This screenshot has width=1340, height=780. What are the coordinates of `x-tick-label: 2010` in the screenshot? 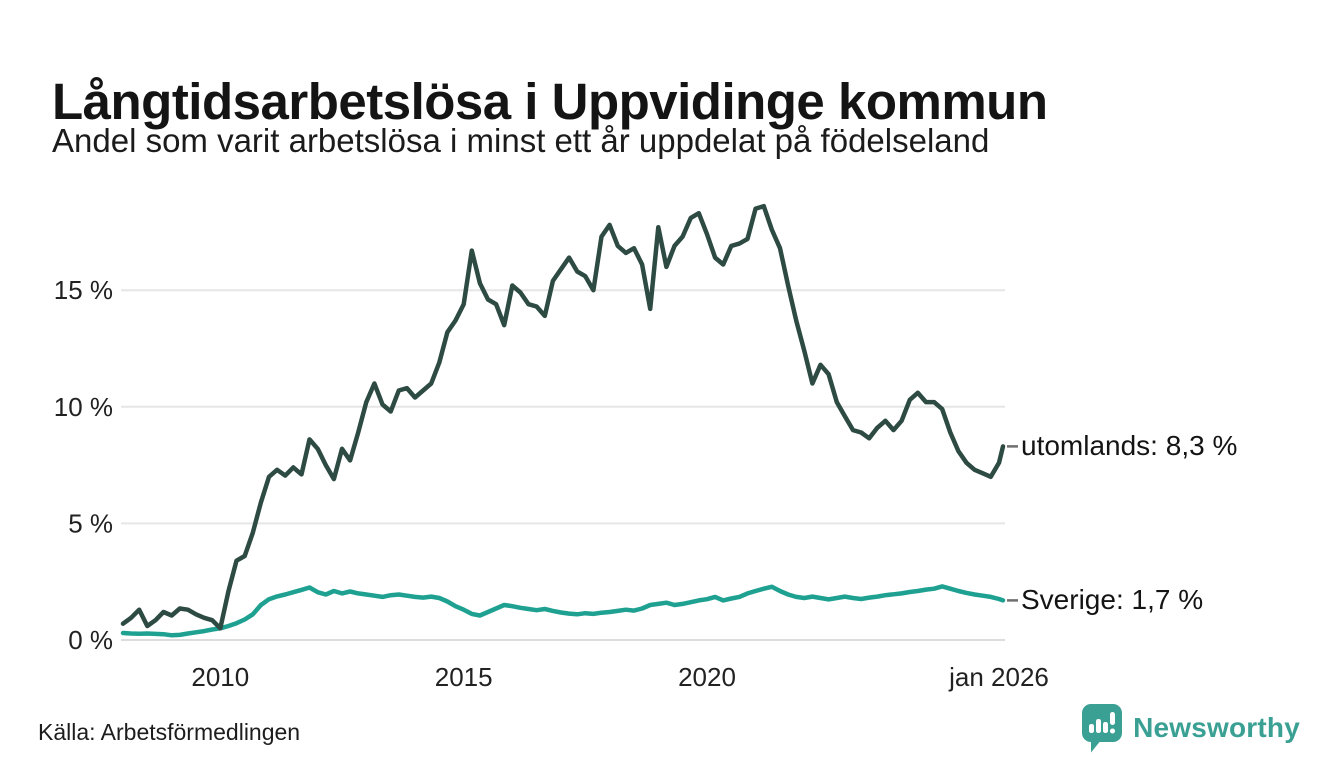 It's located at (220, 677).